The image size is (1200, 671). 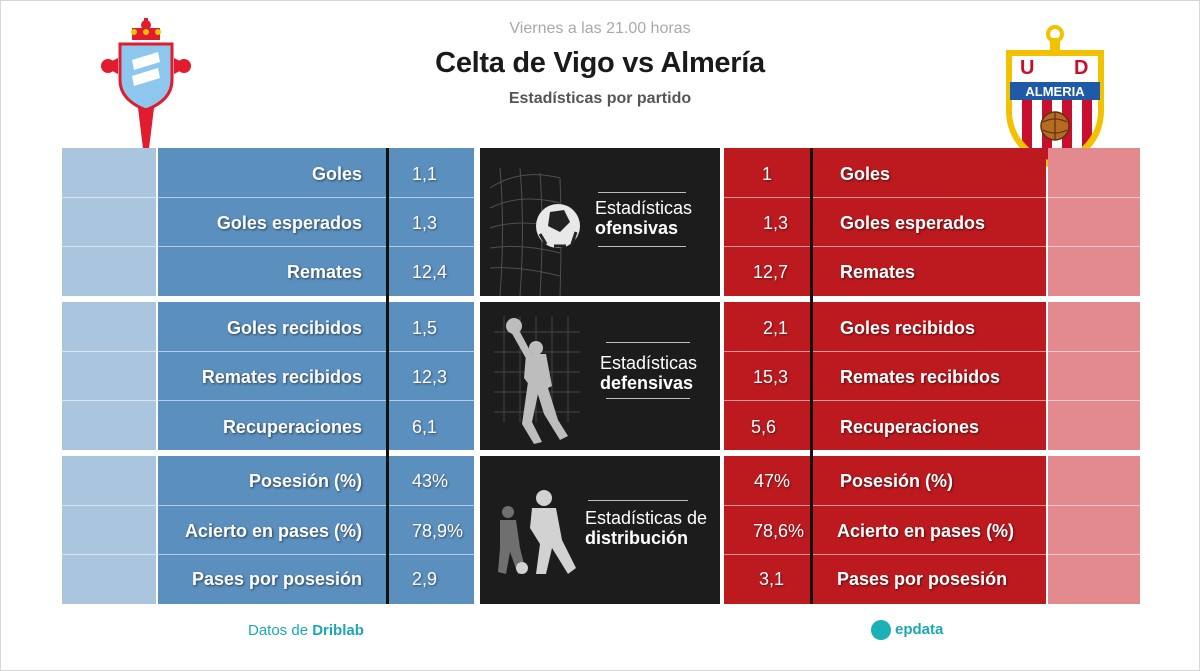 I want to click on crest-letter-u: U, so click(x=1027, y=68).